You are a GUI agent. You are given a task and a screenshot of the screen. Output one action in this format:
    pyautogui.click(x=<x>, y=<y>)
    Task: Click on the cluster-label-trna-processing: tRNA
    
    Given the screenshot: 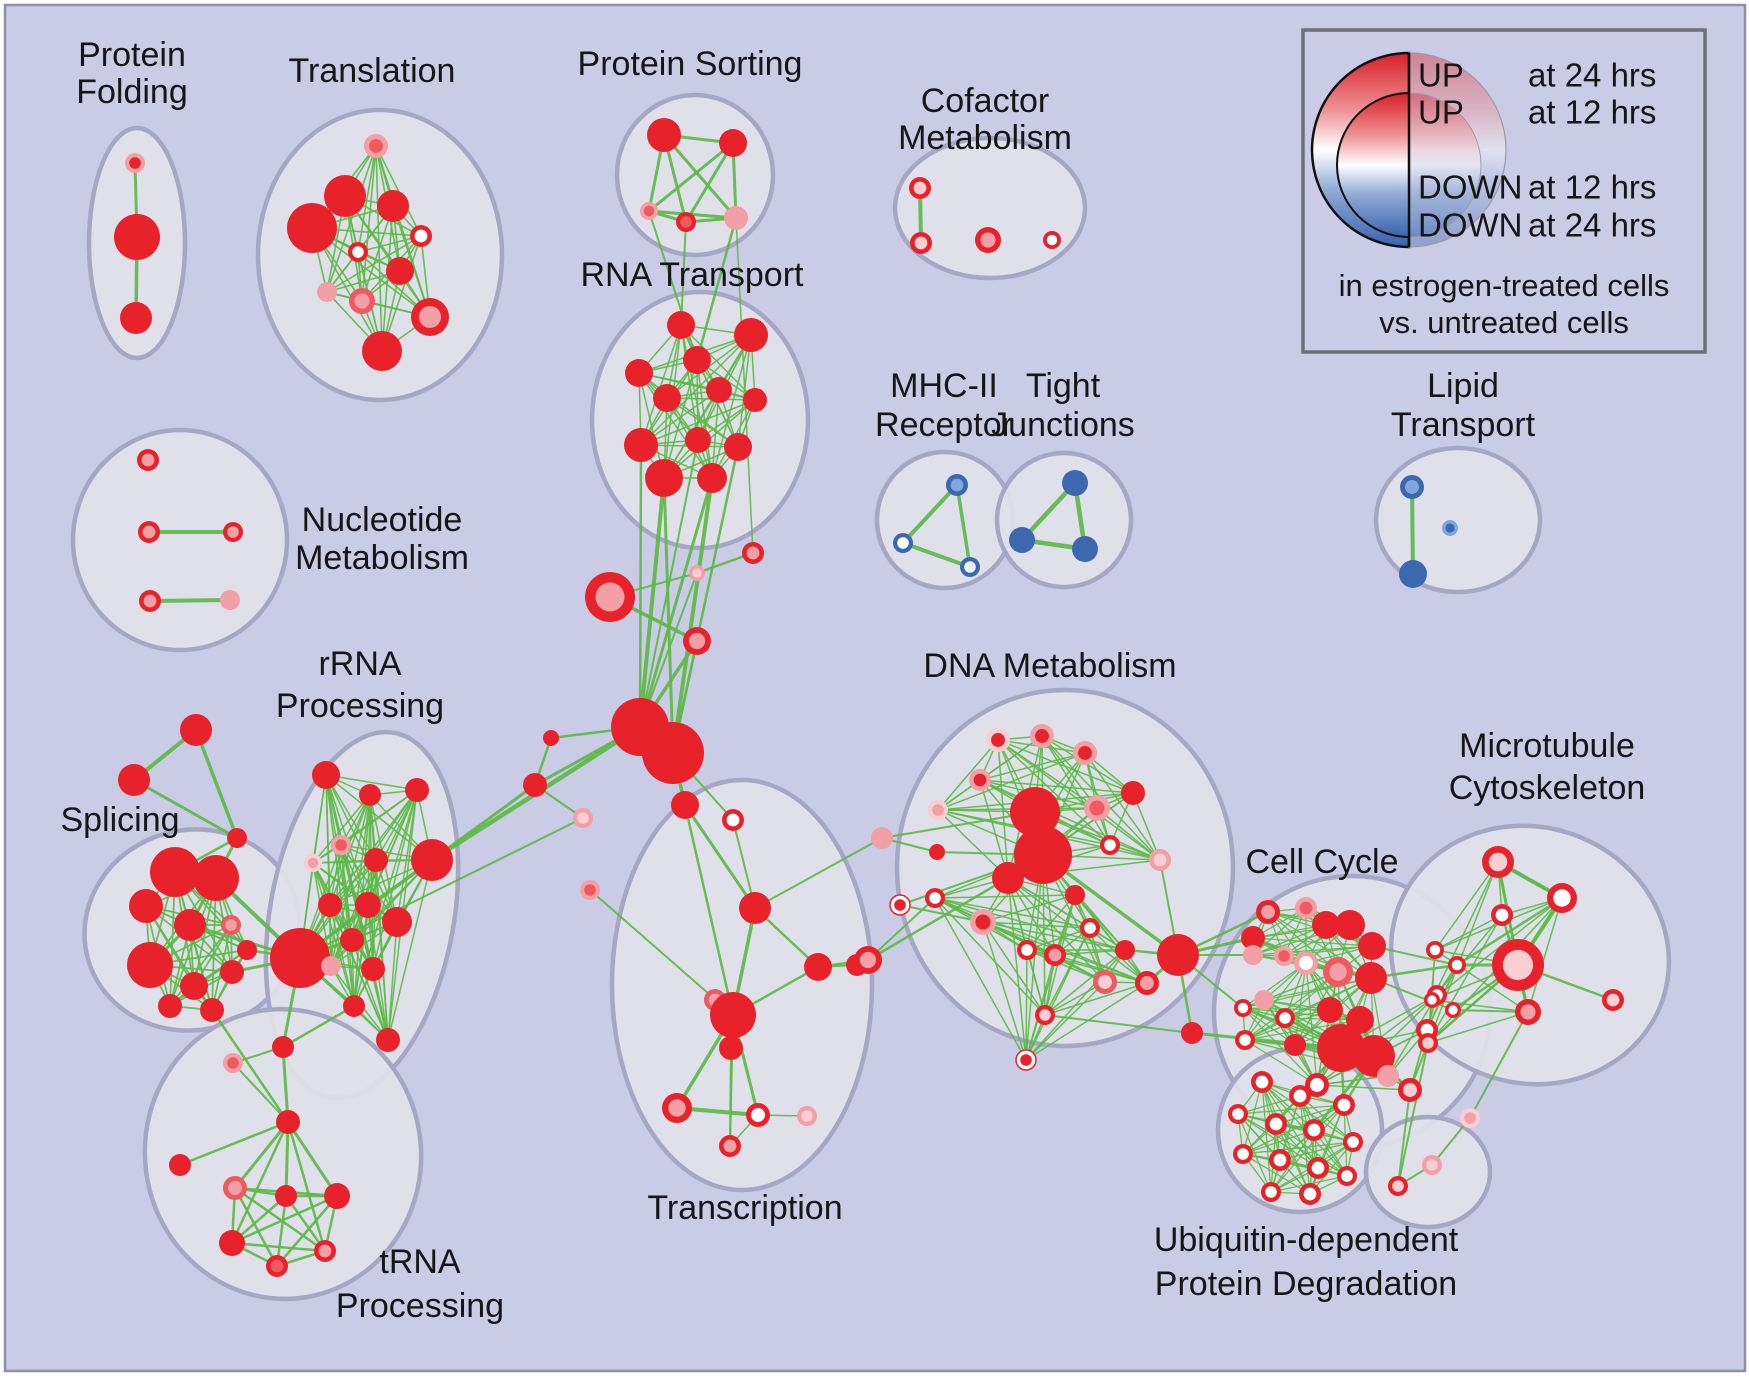 What is the action you would take?
    pyautogui.click(x=420, y=1262)
    